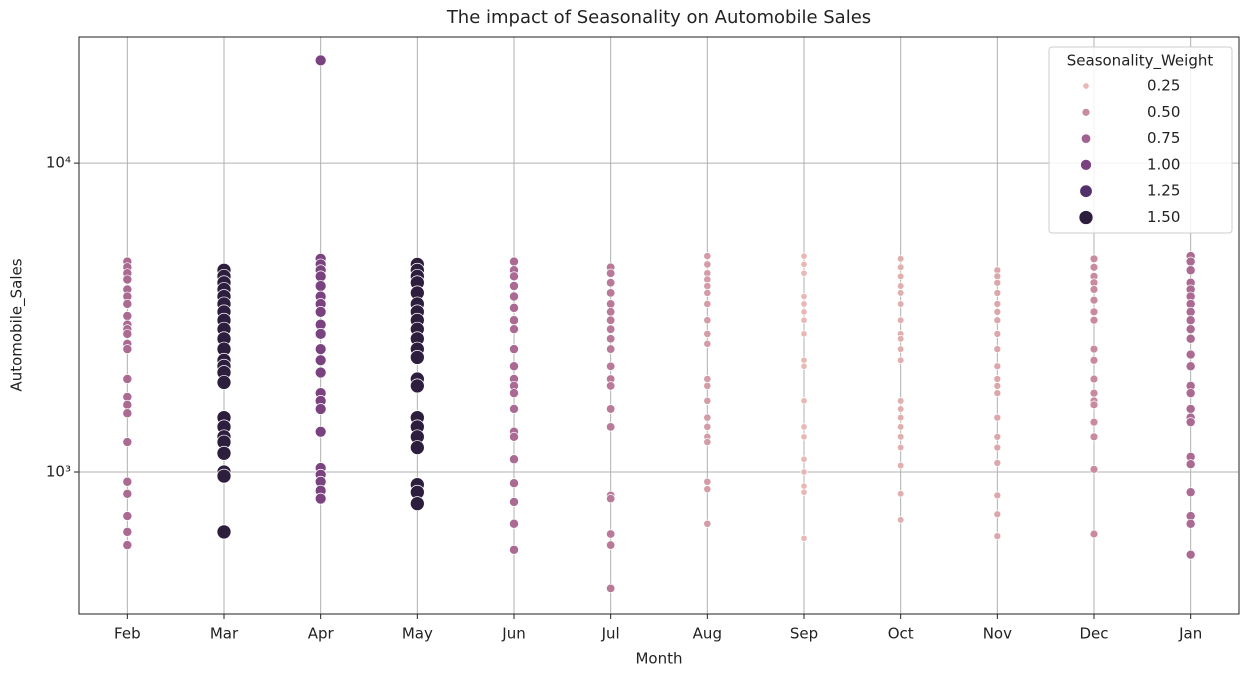 Image resolution: width=1246 pixels, height=678 pixels. What do you see at coordinates (901, 634) in the screenshot?
I see `x-tick-label: Oct` at bounding box center [901, 634].